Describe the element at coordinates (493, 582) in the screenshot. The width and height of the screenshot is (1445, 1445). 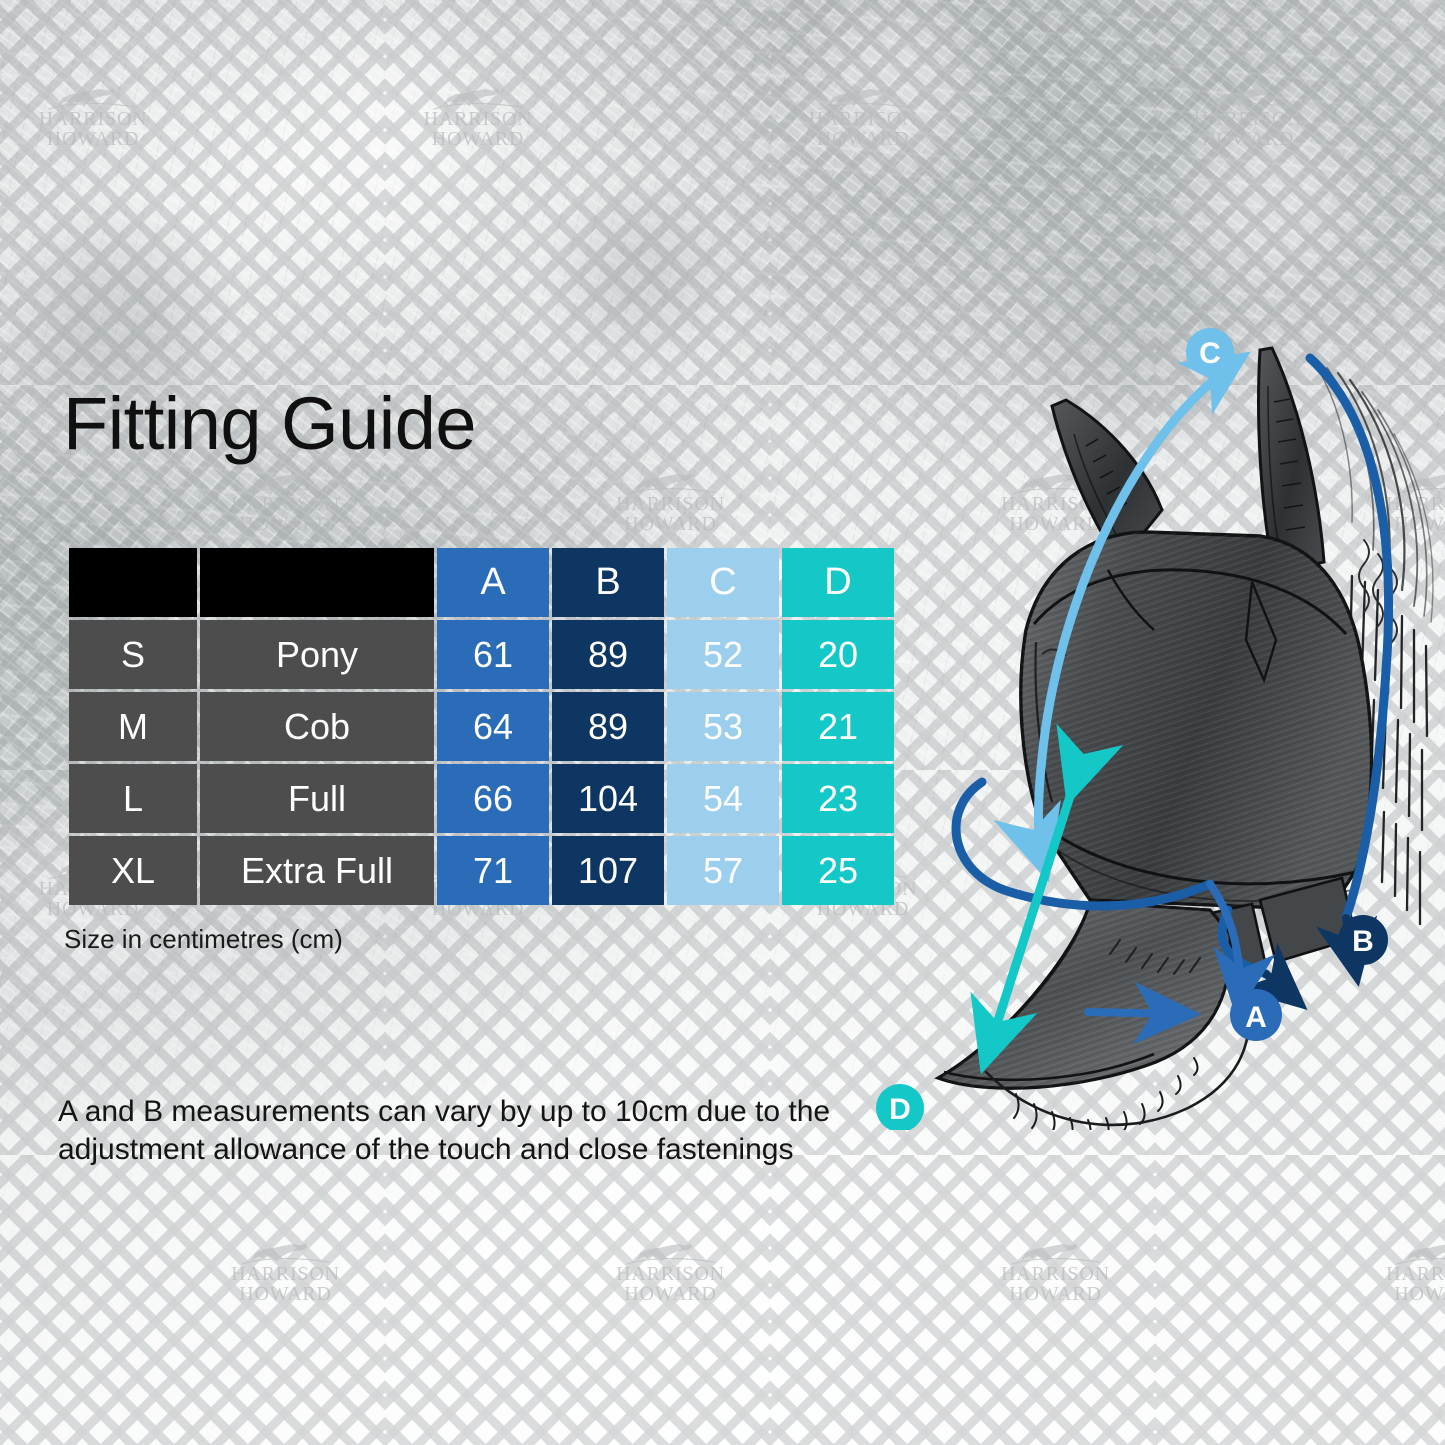
I see `header-column-a: A` at that location.